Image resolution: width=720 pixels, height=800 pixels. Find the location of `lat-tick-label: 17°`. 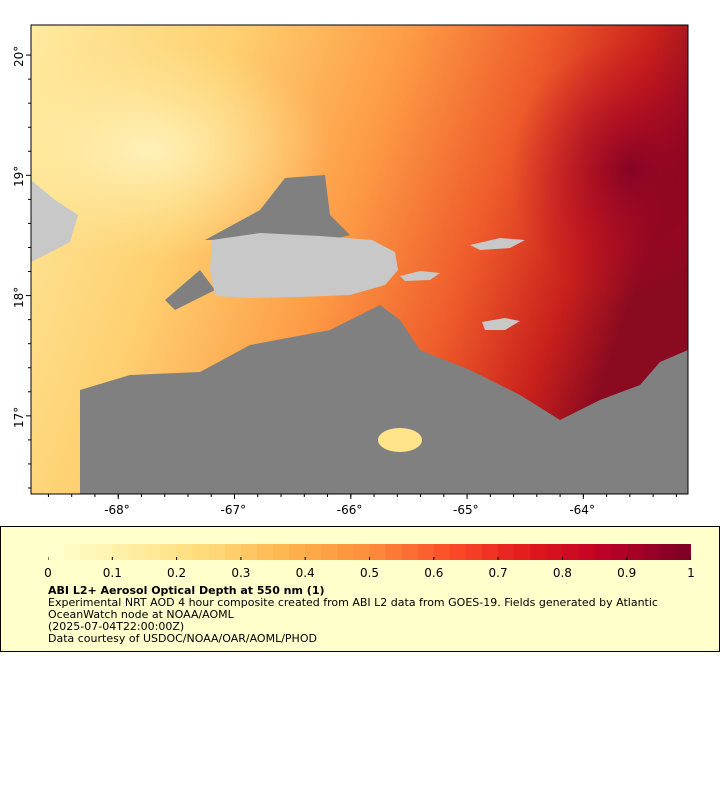

lat-tick-label: 17° is located at coordinates (19, 417).